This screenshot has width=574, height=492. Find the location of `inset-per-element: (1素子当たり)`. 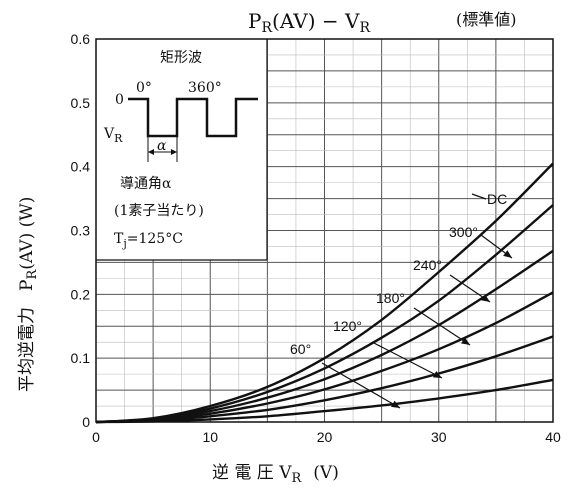

inset-per-element: (1素子当たり) is located at coordinates (159, 211).